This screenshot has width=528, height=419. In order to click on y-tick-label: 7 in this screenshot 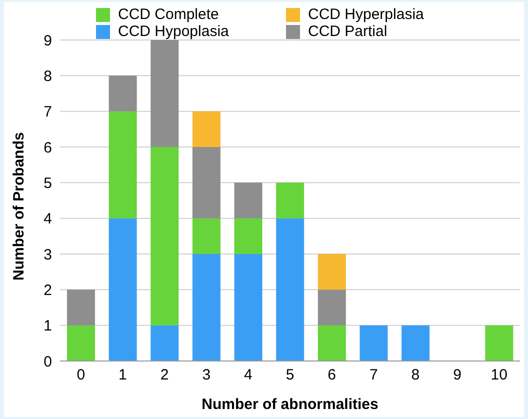, I will do `click(48, 112)`.